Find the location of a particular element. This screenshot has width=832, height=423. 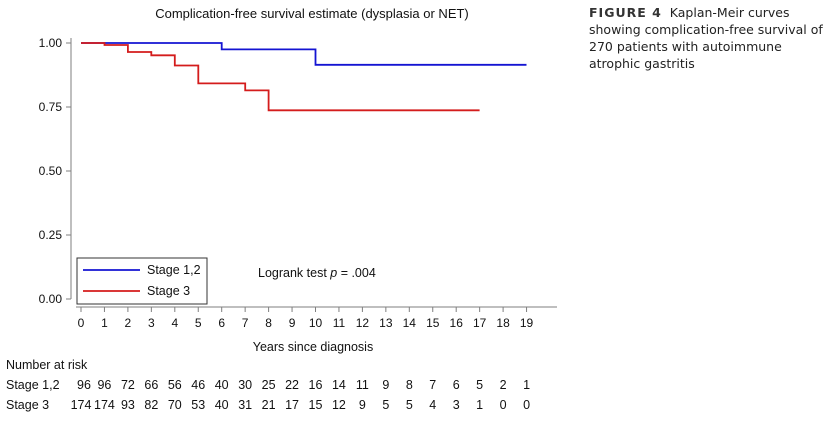

risk-value: 12 is located at coordinates (339, 405).